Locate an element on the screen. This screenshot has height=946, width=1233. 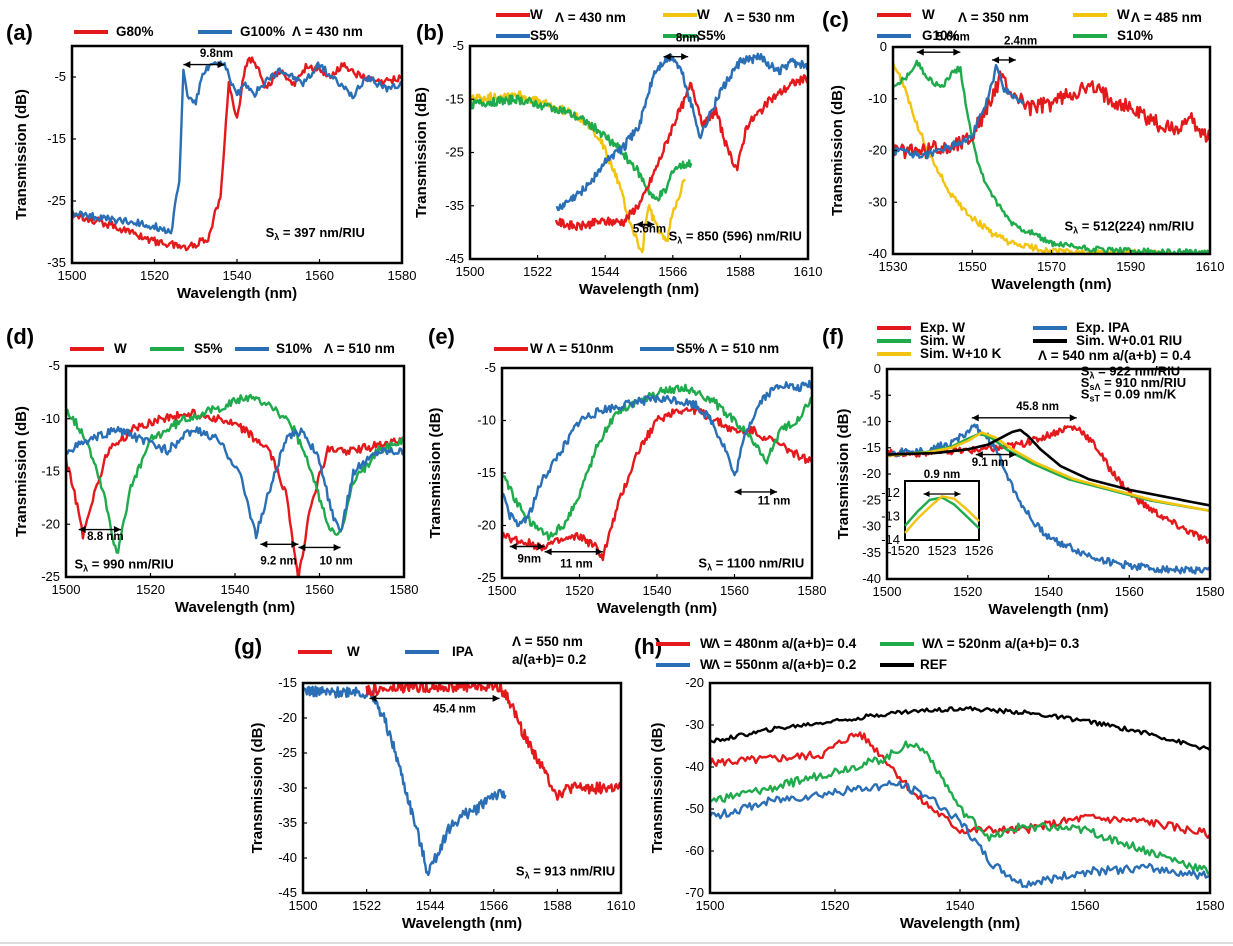
legend-label: a/(a+b)= 0.2 is located at coordinates (549, 659).